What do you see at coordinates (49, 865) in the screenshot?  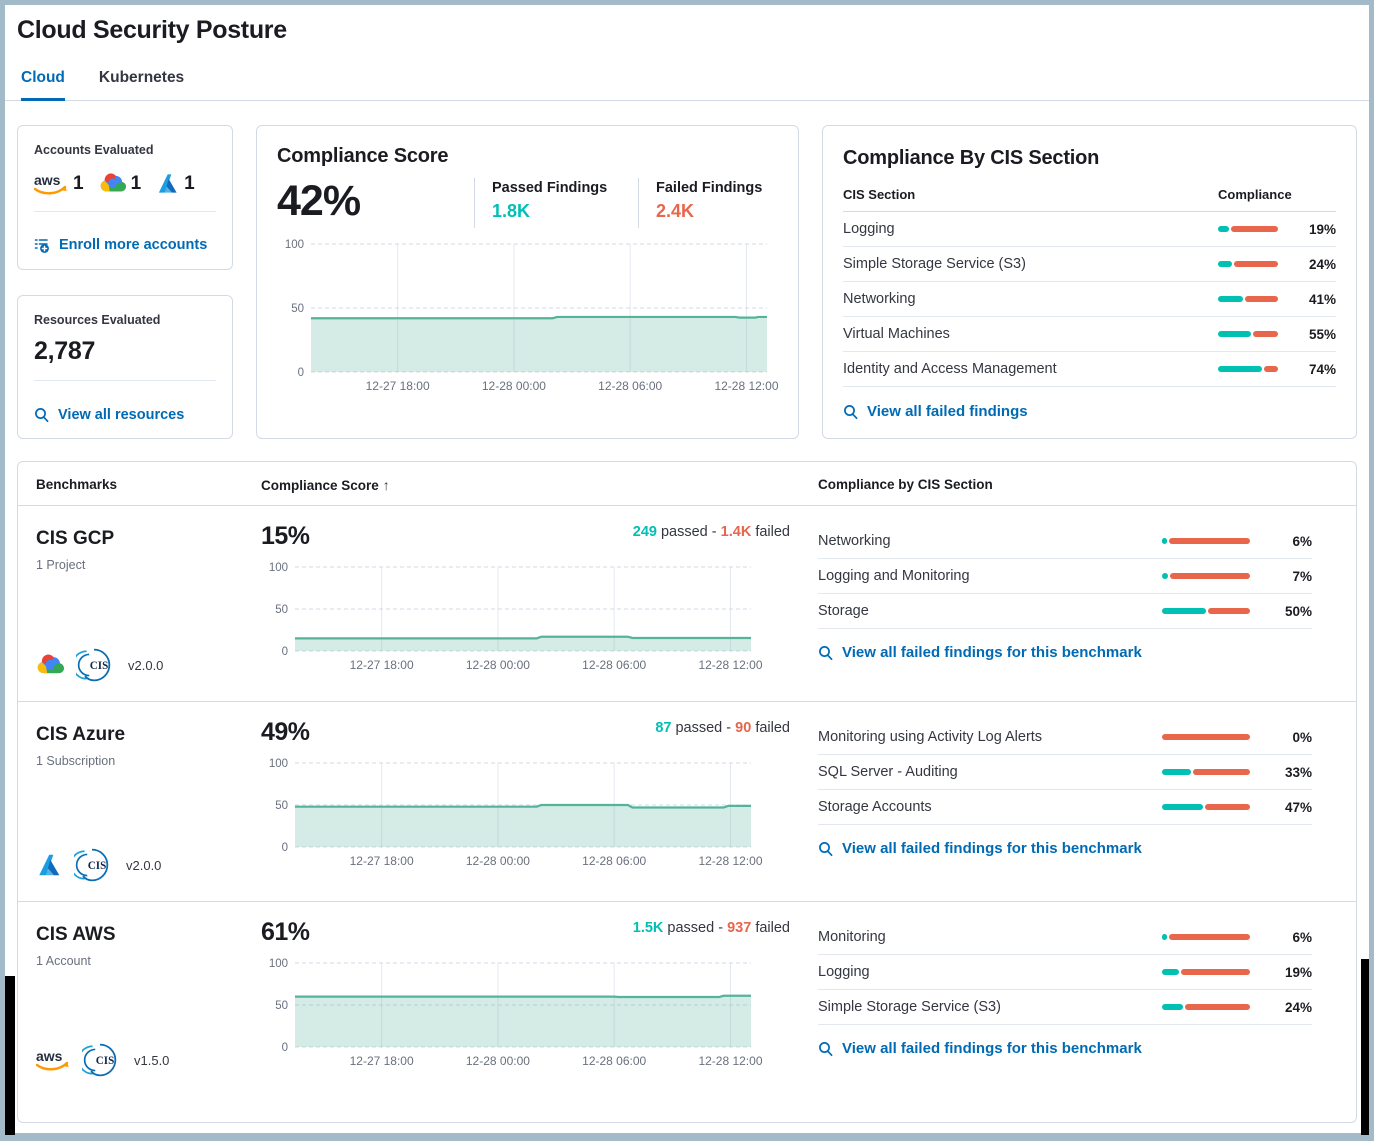 I see `azure-icon` at bounding box center [49, 865].